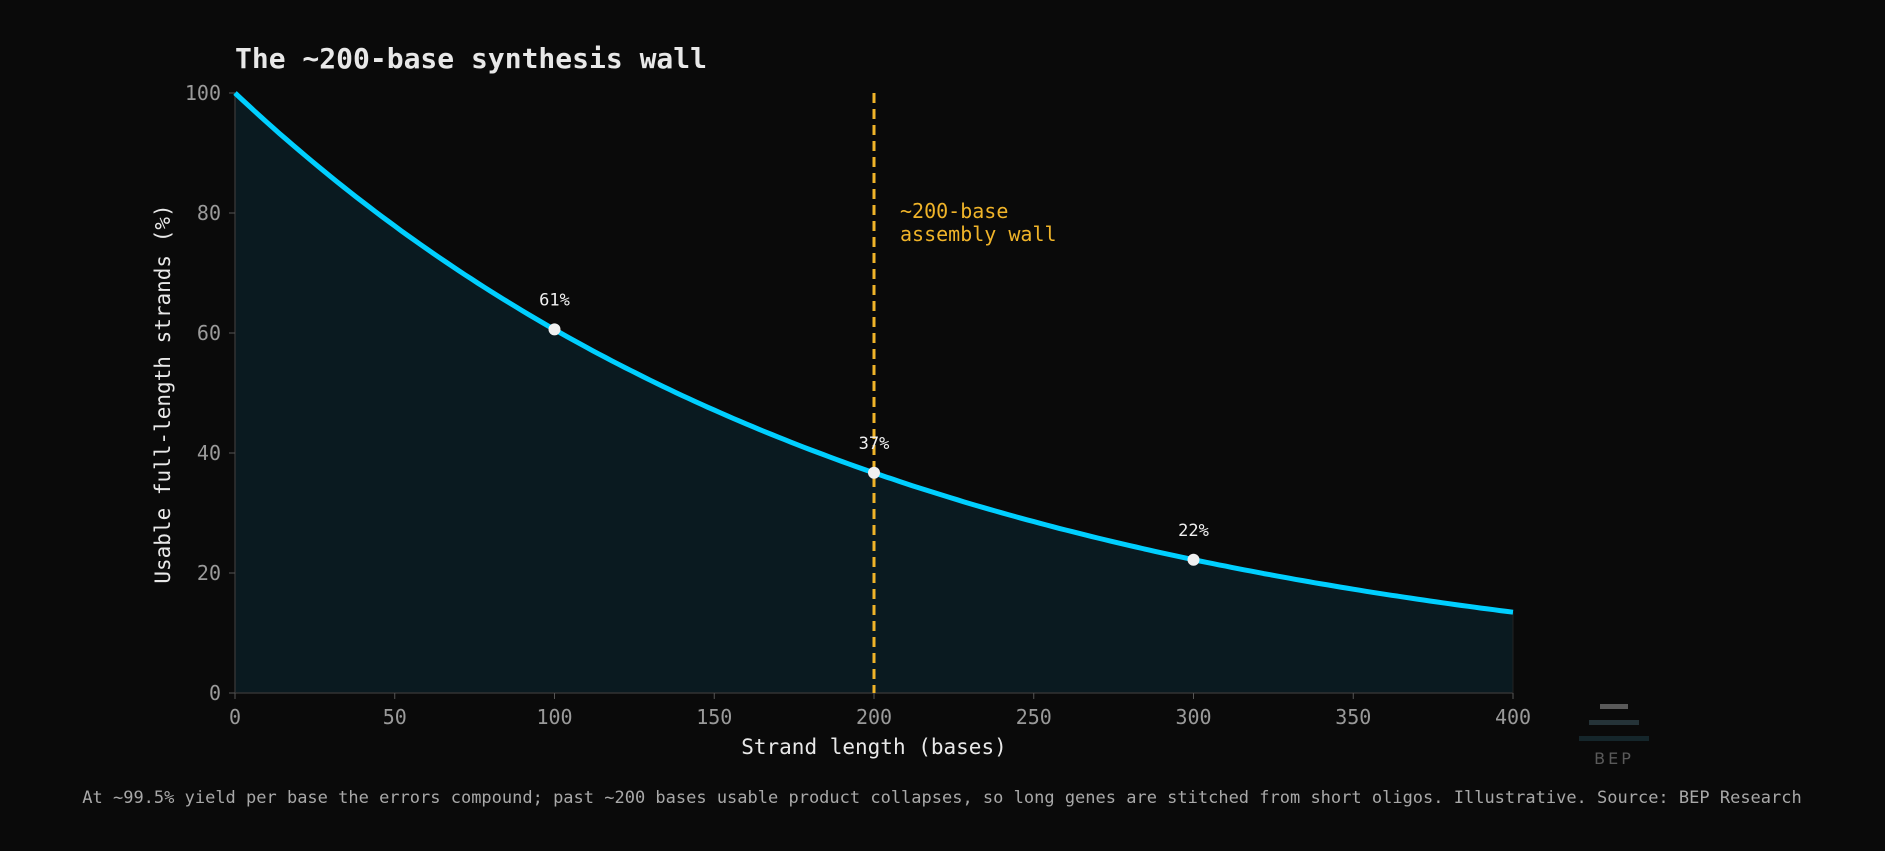  Describe the element at coordinates (209, 213) in the screenshot. I see `y-tick-label: 80` at that location.